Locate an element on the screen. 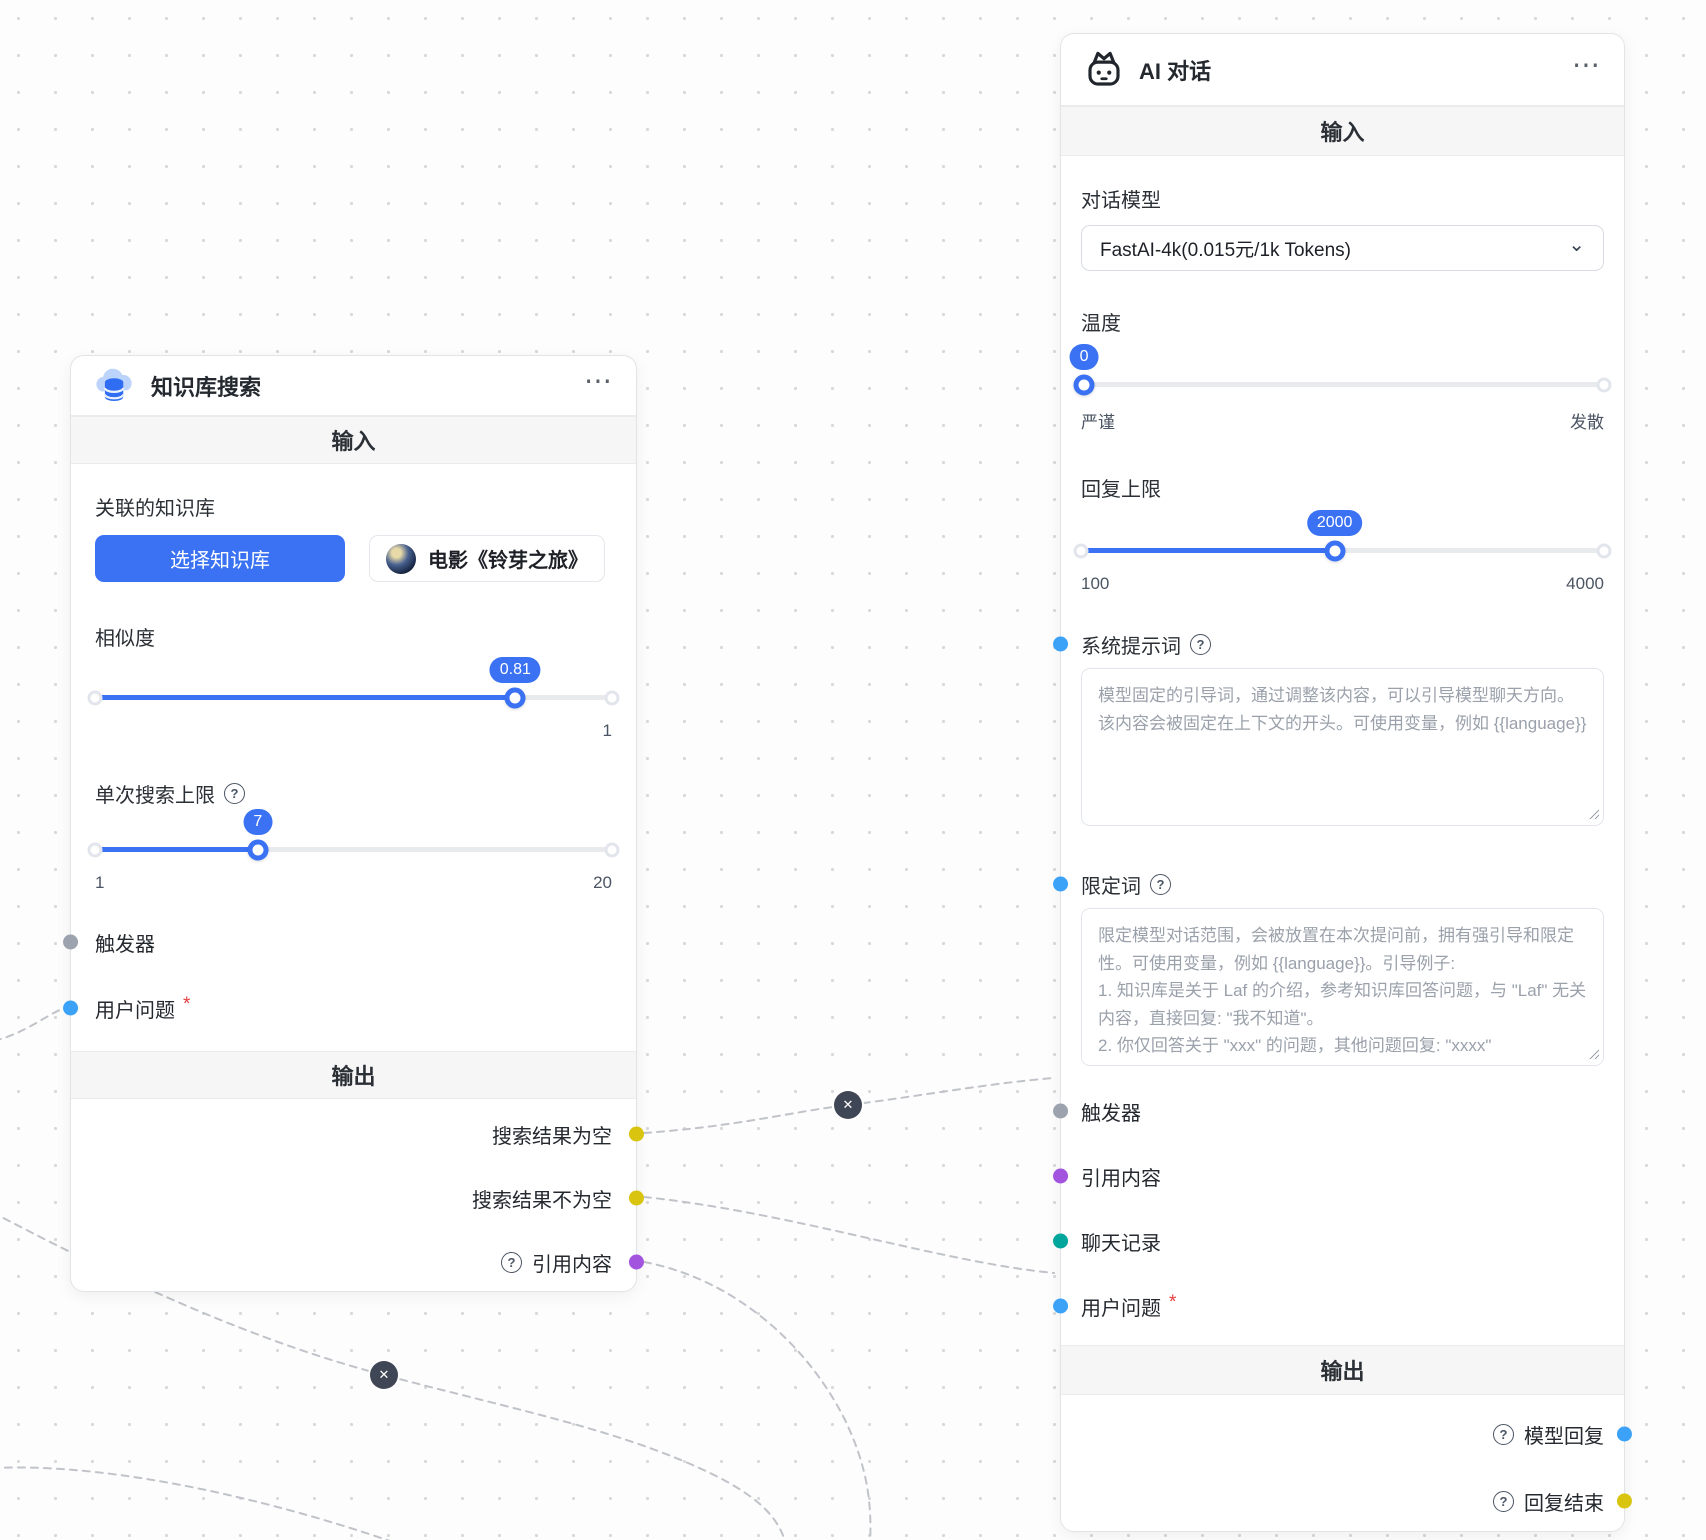  max-tokens-min-label: 100 is located at coordinates (1095, 583).